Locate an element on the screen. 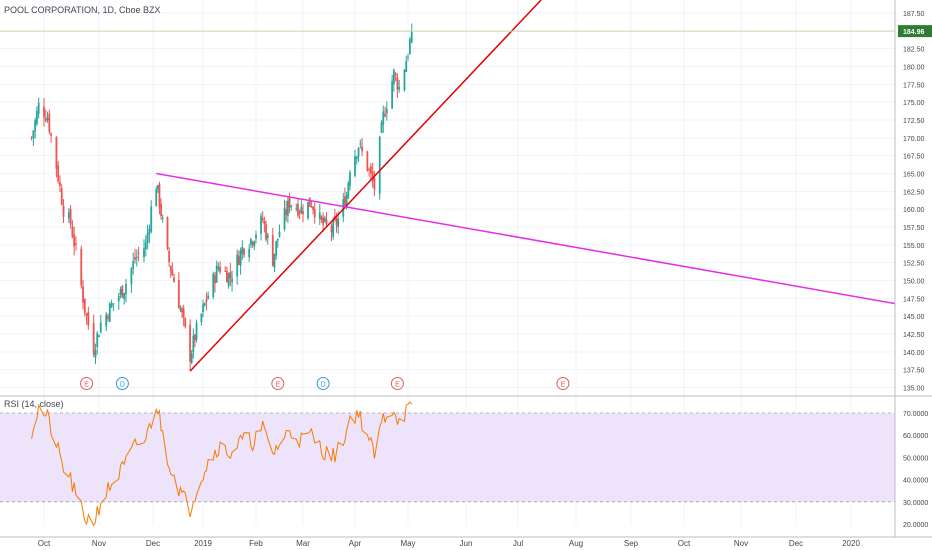 The height and width of the screenshot is (550, 932). price-tick-label: 172.50 is located at coordinates (914, 121).